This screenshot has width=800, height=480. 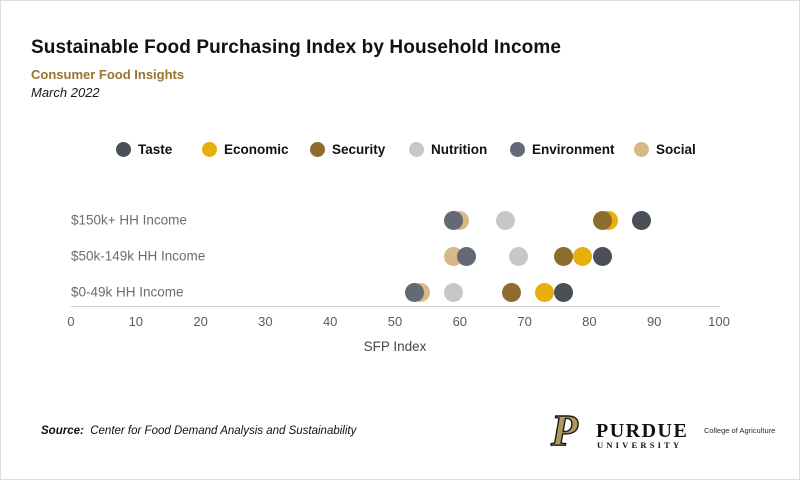 What do you see at coordinates (602, 220) in the screenshot?
I see `data-point-security-row0` at bounding box center [602, 220].